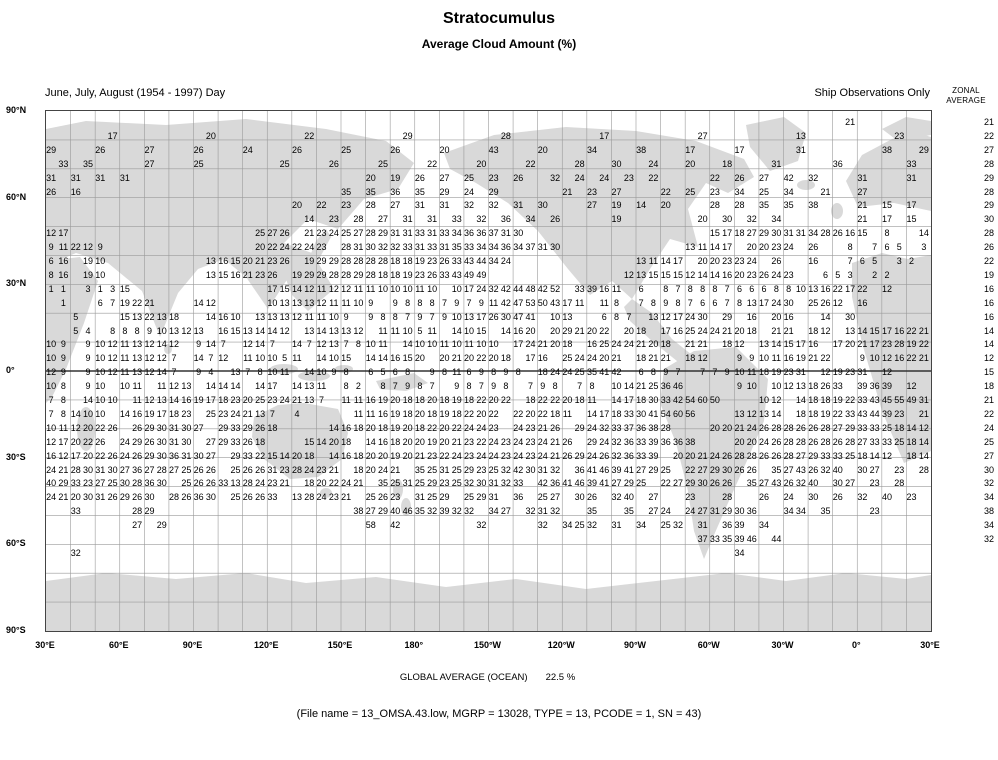  What do you see at coordinates (988, 427) in the screenshot?
I see `zonal-average-value: 24` at bounding box center [988, 427].